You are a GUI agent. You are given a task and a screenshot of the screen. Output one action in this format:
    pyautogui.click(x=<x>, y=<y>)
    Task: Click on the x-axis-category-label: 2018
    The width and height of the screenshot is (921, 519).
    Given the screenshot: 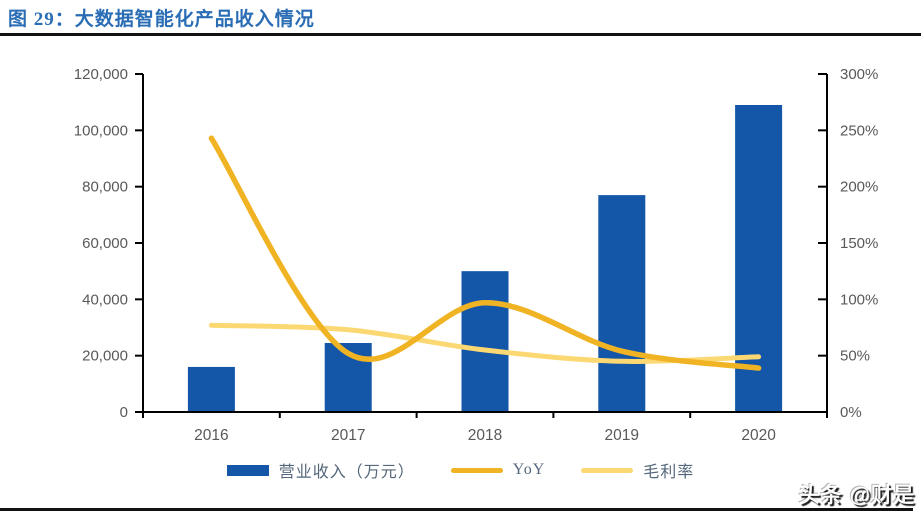 What is the action you would take?
    pyautogui.click(x=485, y=435)
    